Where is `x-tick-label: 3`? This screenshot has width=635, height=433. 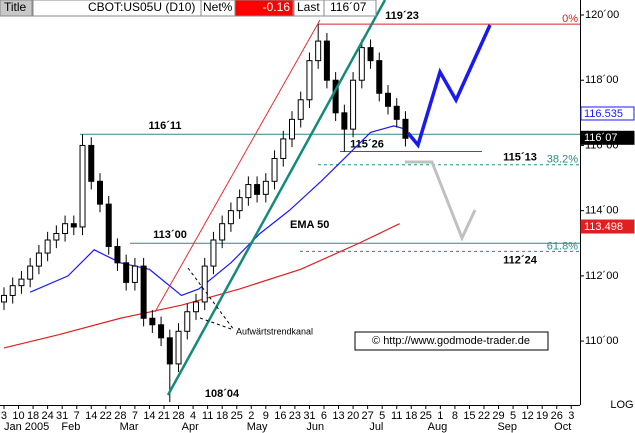
x-tick-label: 3 is located at coordinates (571, 416).